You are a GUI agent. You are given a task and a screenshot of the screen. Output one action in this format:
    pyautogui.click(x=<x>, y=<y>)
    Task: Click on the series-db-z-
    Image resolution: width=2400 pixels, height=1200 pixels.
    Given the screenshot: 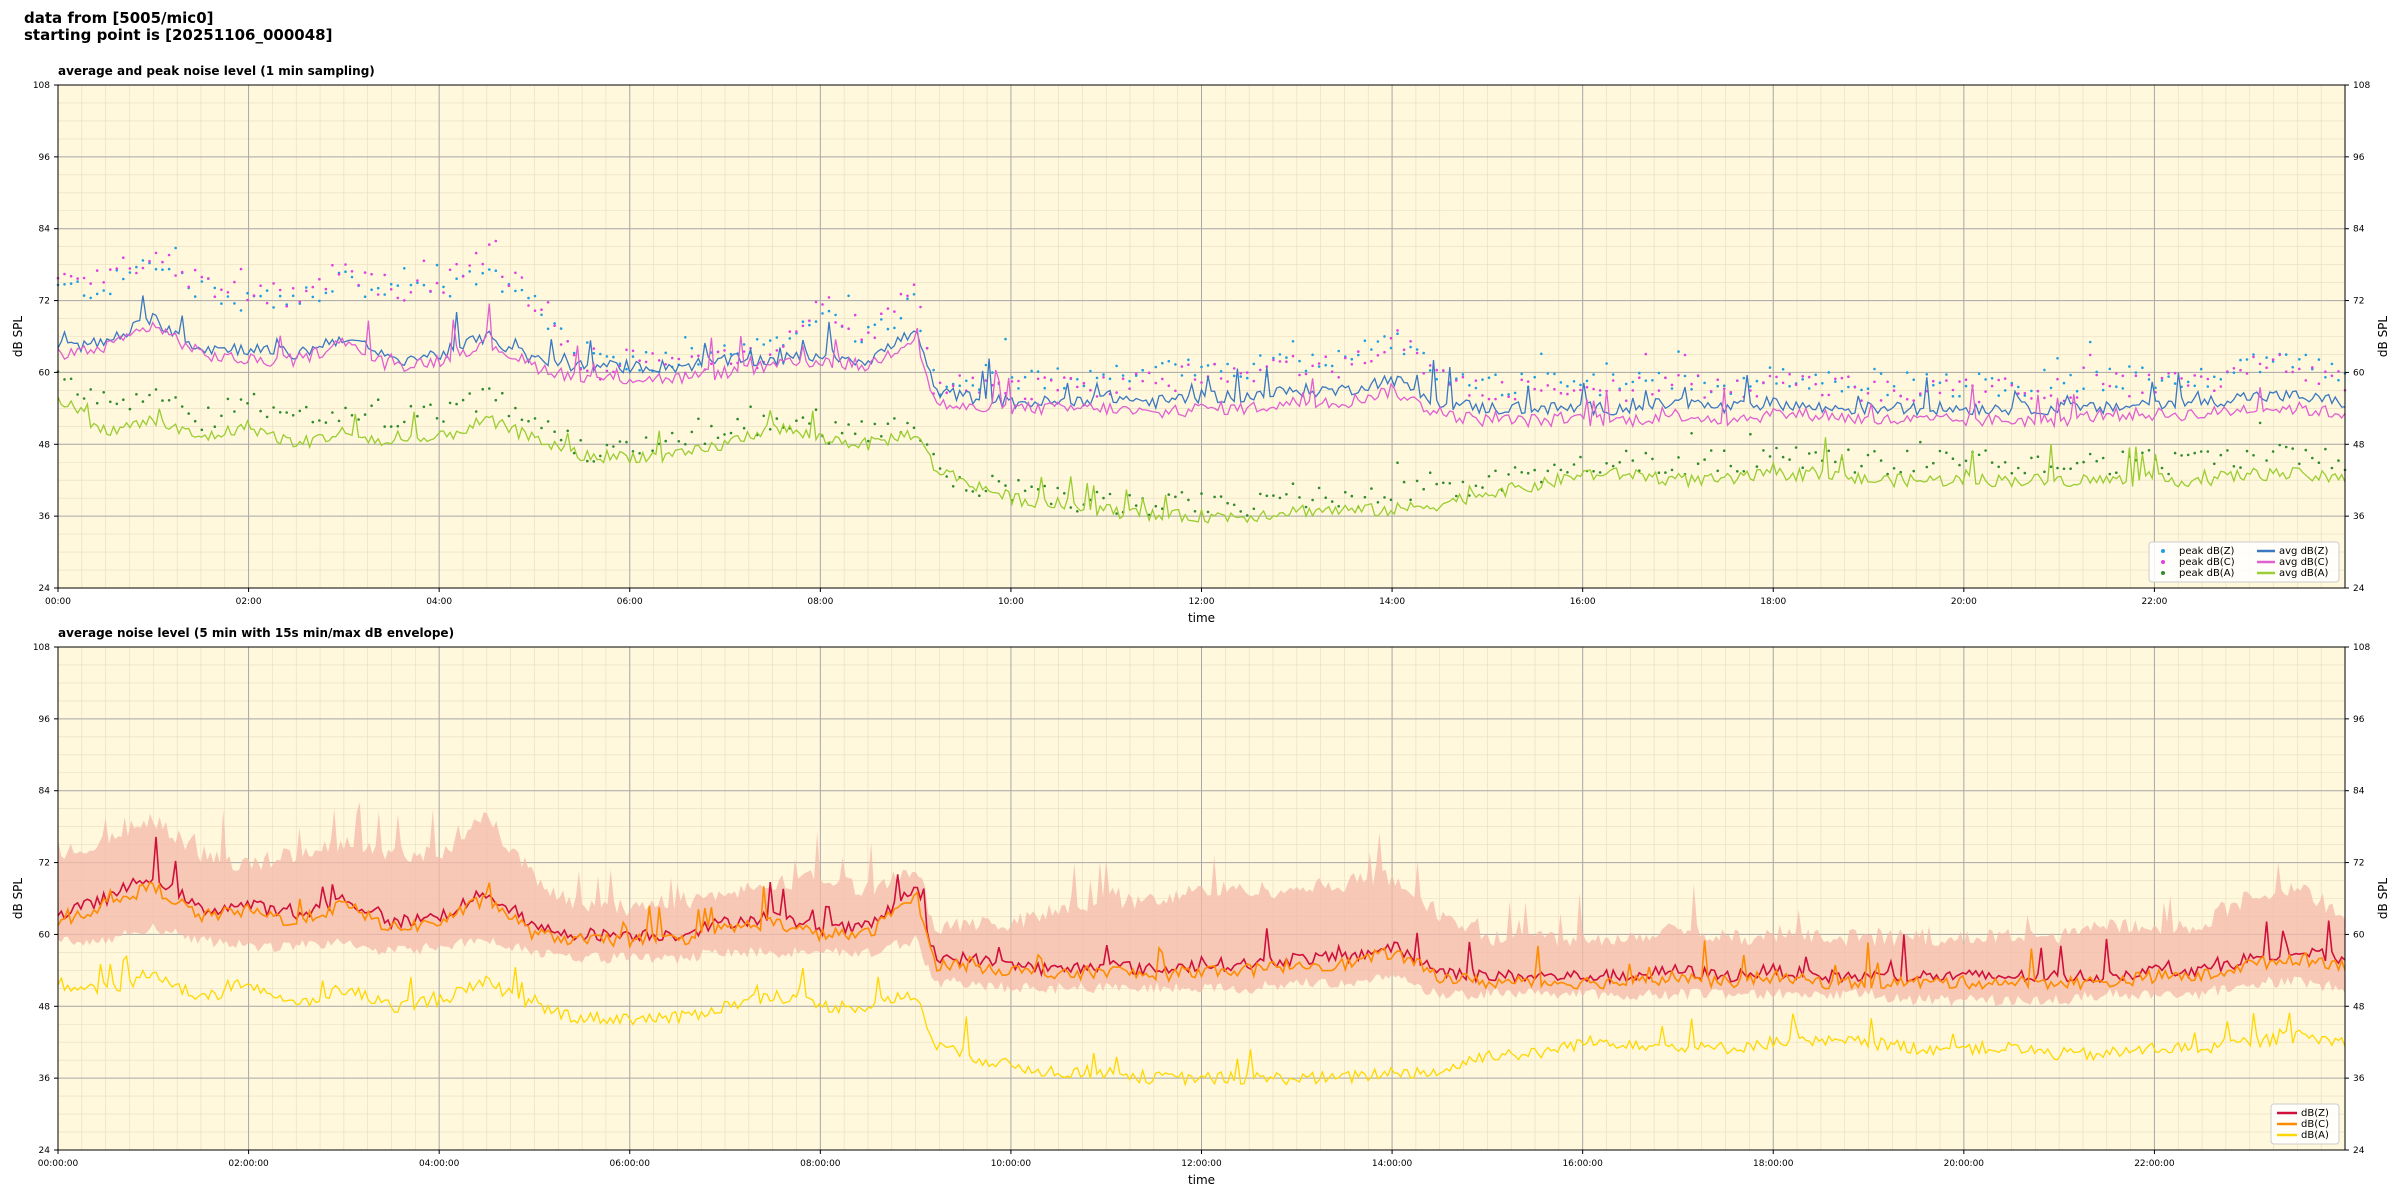 What is the action you would take?
    pyautogui.click(x=1201, y=911)
    